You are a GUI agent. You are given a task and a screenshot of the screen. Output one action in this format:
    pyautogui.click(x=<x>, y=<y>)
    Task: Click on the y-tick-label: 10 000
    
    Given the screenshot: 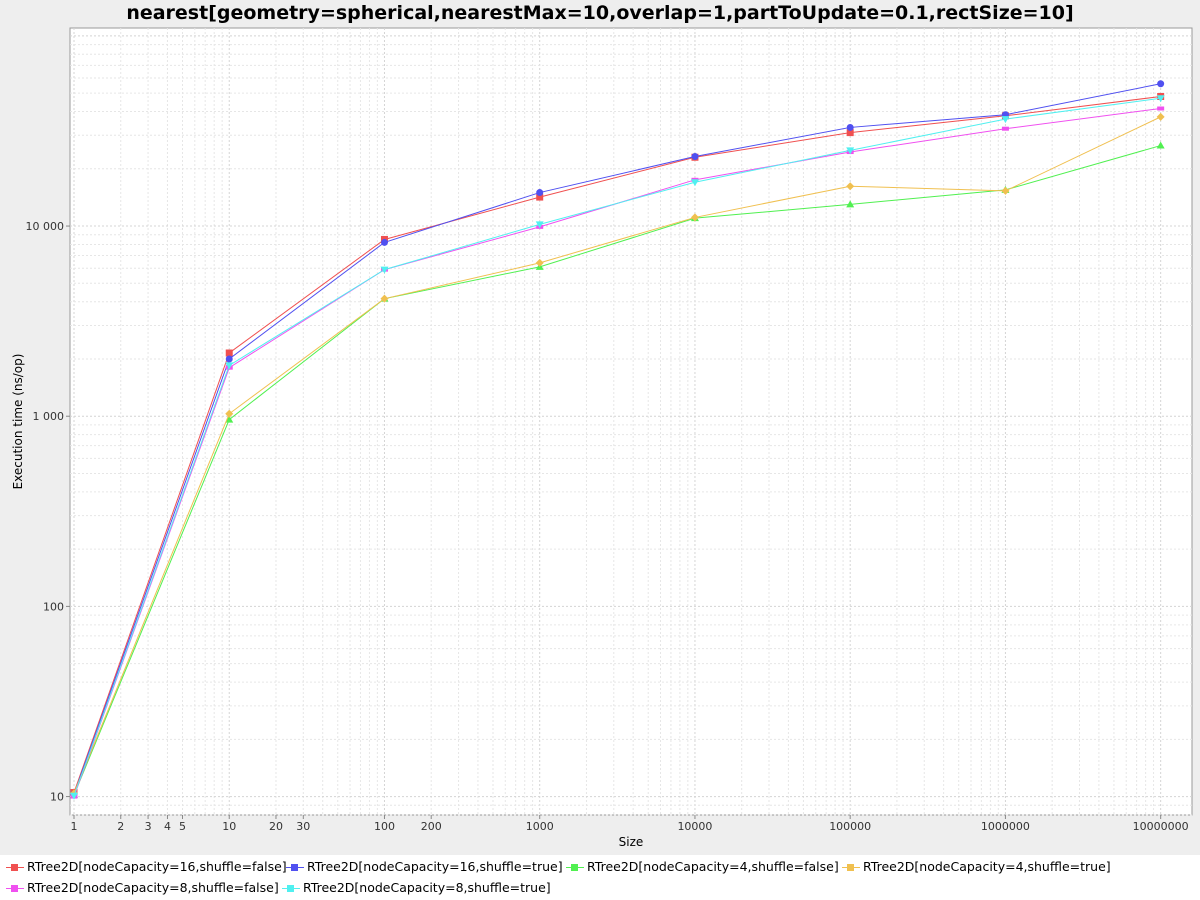 What is the action you would take?
    pyautogui.click(x=45, y=226)
    